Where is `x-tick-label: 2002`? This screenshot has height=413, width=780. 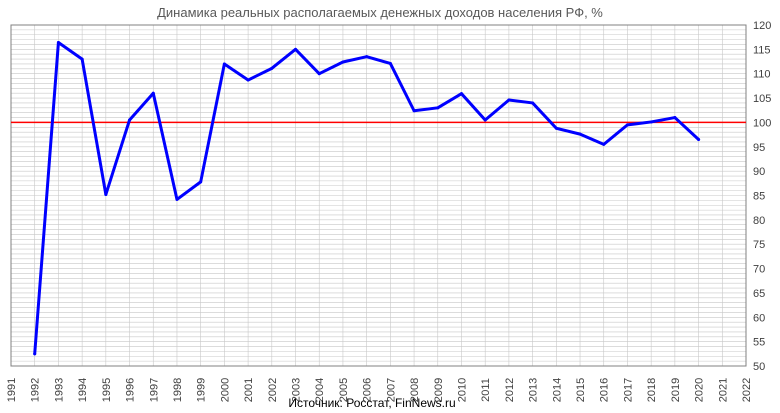 x-tick-label: 2002 is located at coordinates (273, 390).